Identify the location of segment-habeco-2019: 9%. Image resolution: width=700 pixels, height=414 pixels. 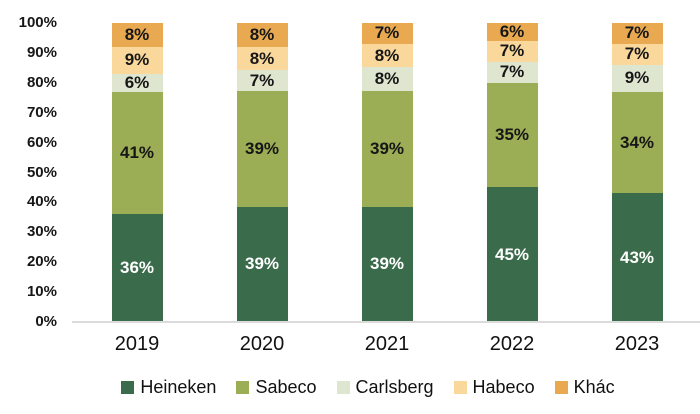
(137, 60).